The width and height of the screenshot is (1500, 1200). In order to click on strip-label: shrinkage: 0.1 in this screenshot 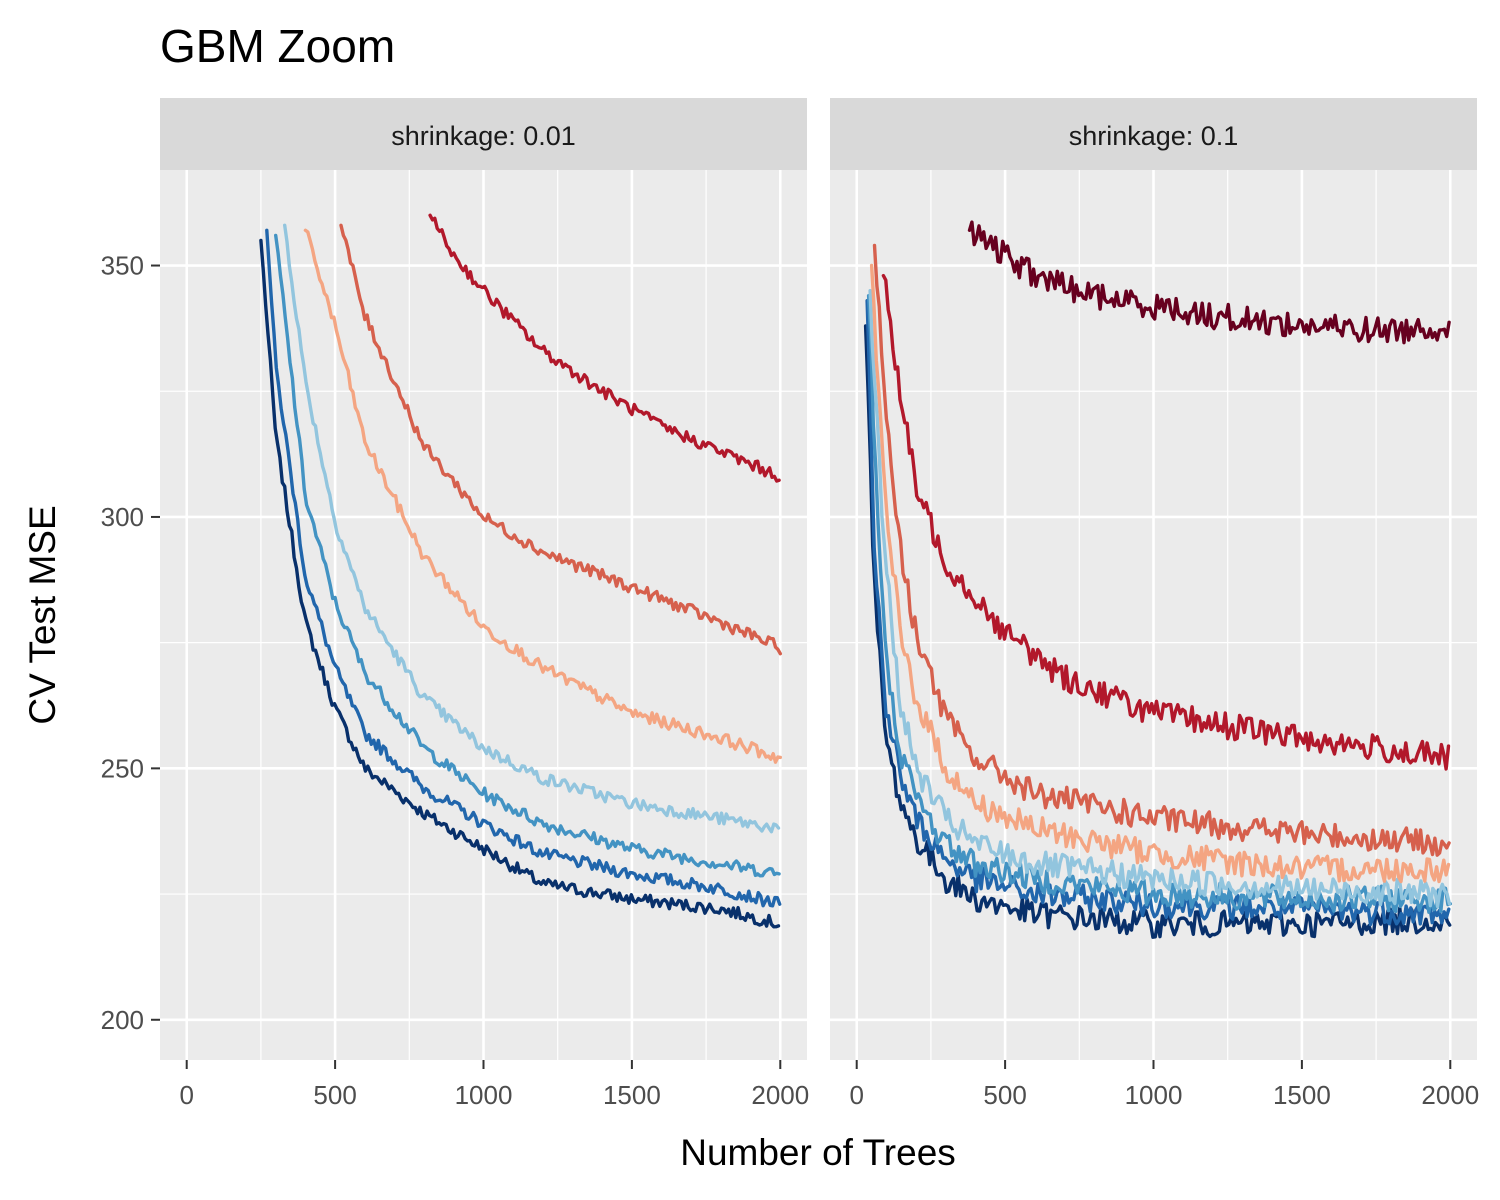, I will do `click(1154, 136)`.